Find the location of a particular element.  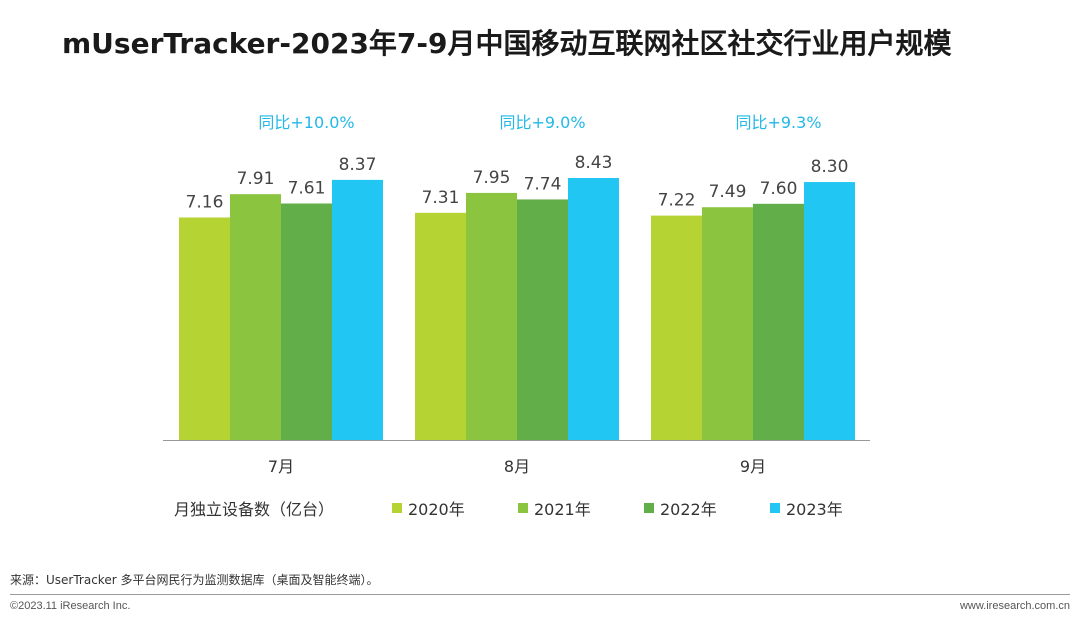

legend-label-2022: 2022年 is located at coordinates (688, 509).